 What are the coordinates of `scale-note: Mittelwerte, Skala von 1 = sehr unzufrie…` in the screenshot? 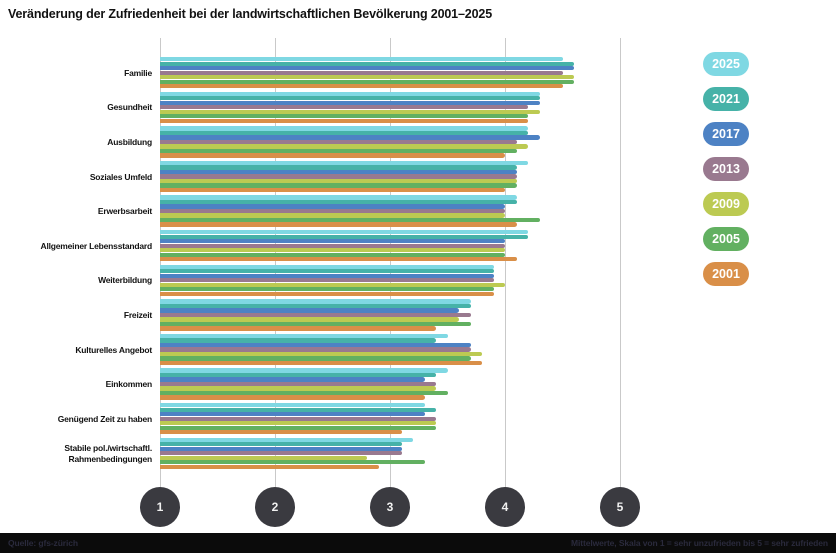 It's located at (699, 543).